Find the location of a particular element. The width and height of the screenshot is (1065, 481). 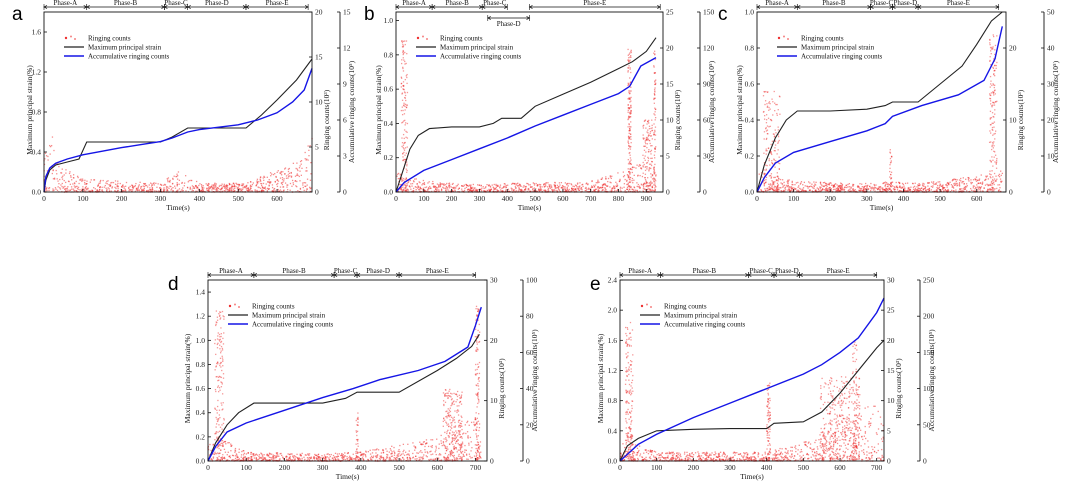

left-tick-label: 1.2 is located at coordinates (37, 72).